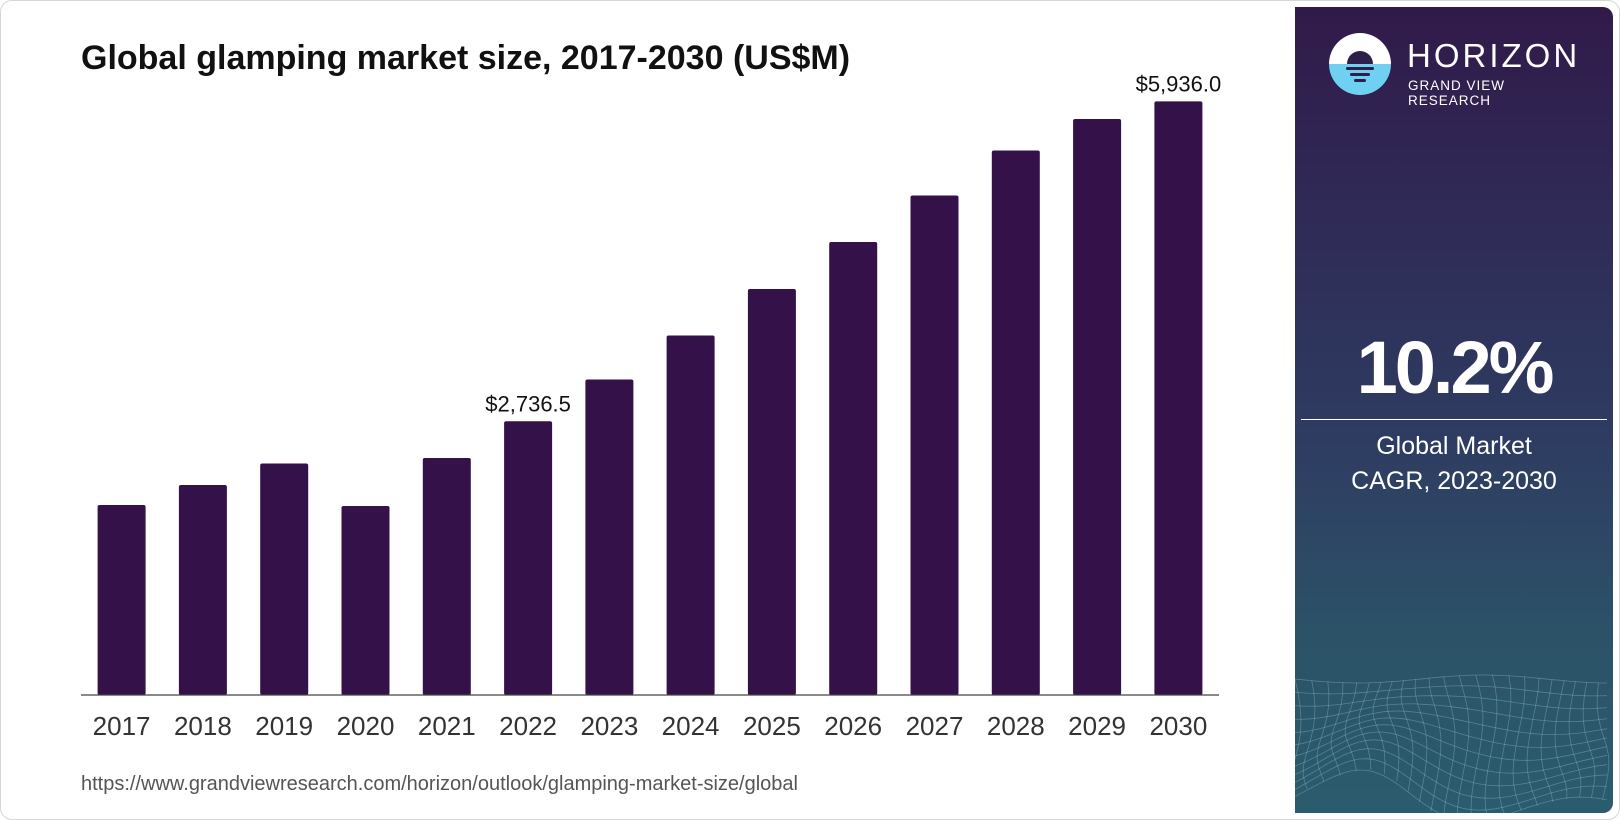  I want to click on horizon-logo: HORIZON GRAND VIEW RESEARCH, so click(1459, 69).